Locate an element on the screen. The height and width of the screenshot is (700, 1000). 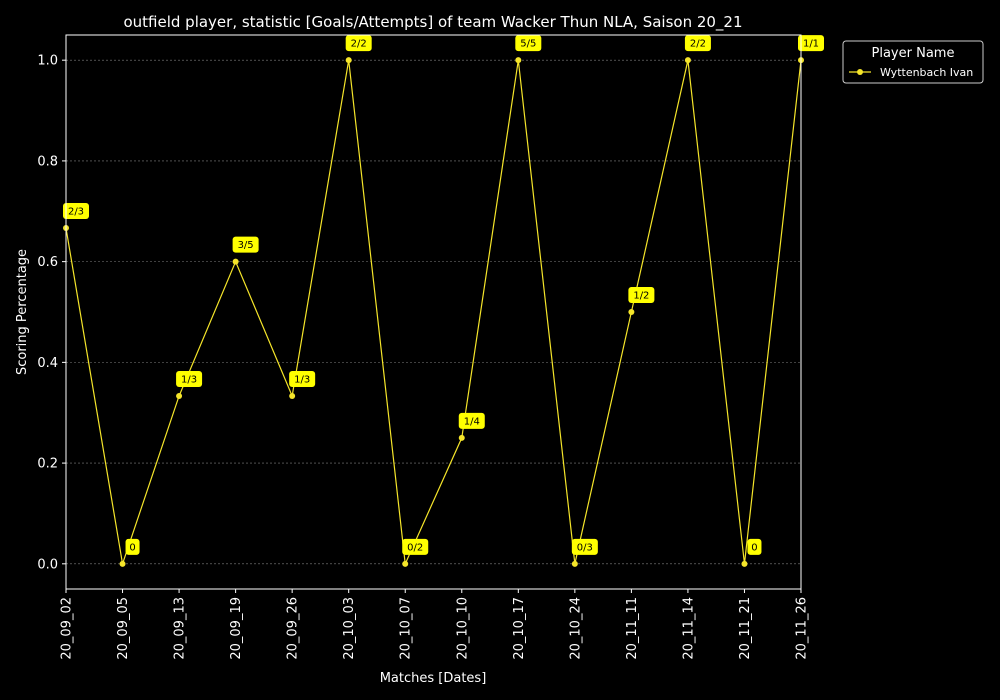
data-label: 5/5 is located at coordinates (528, 44).